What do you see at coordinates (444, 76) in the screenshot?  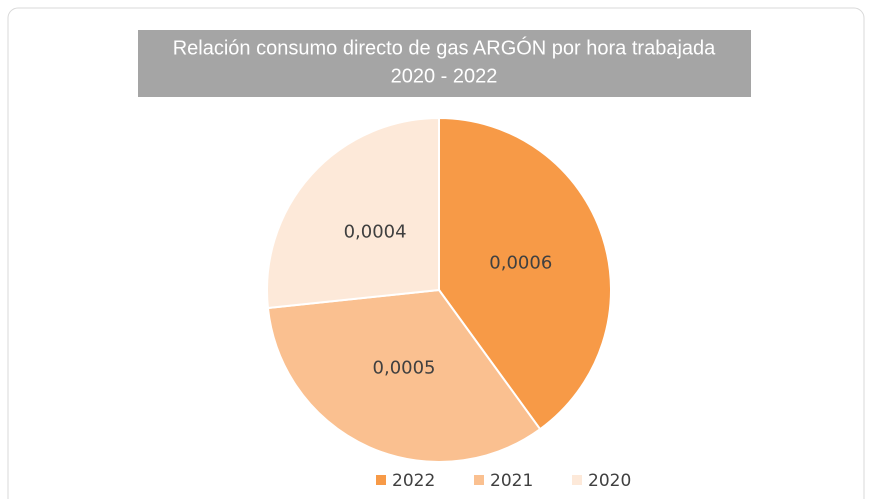 I see `chart-subtitle: 2020 - 2022` at bounding box center [444, 76].